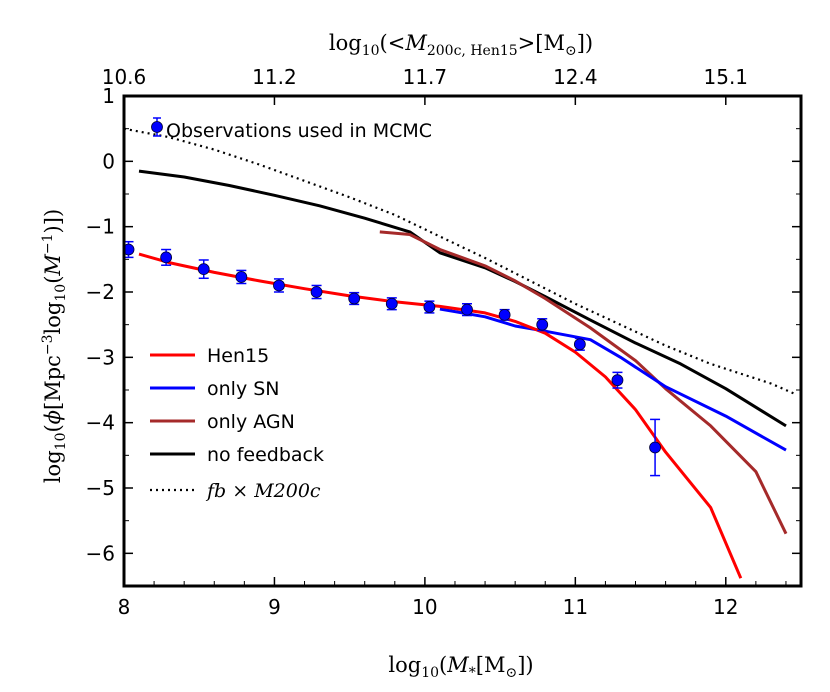 This screenshot has width=830, height=692. Describe the element at coordinates (100, 423) in the screenshot. I see `y-tick-label: −4` at that location.